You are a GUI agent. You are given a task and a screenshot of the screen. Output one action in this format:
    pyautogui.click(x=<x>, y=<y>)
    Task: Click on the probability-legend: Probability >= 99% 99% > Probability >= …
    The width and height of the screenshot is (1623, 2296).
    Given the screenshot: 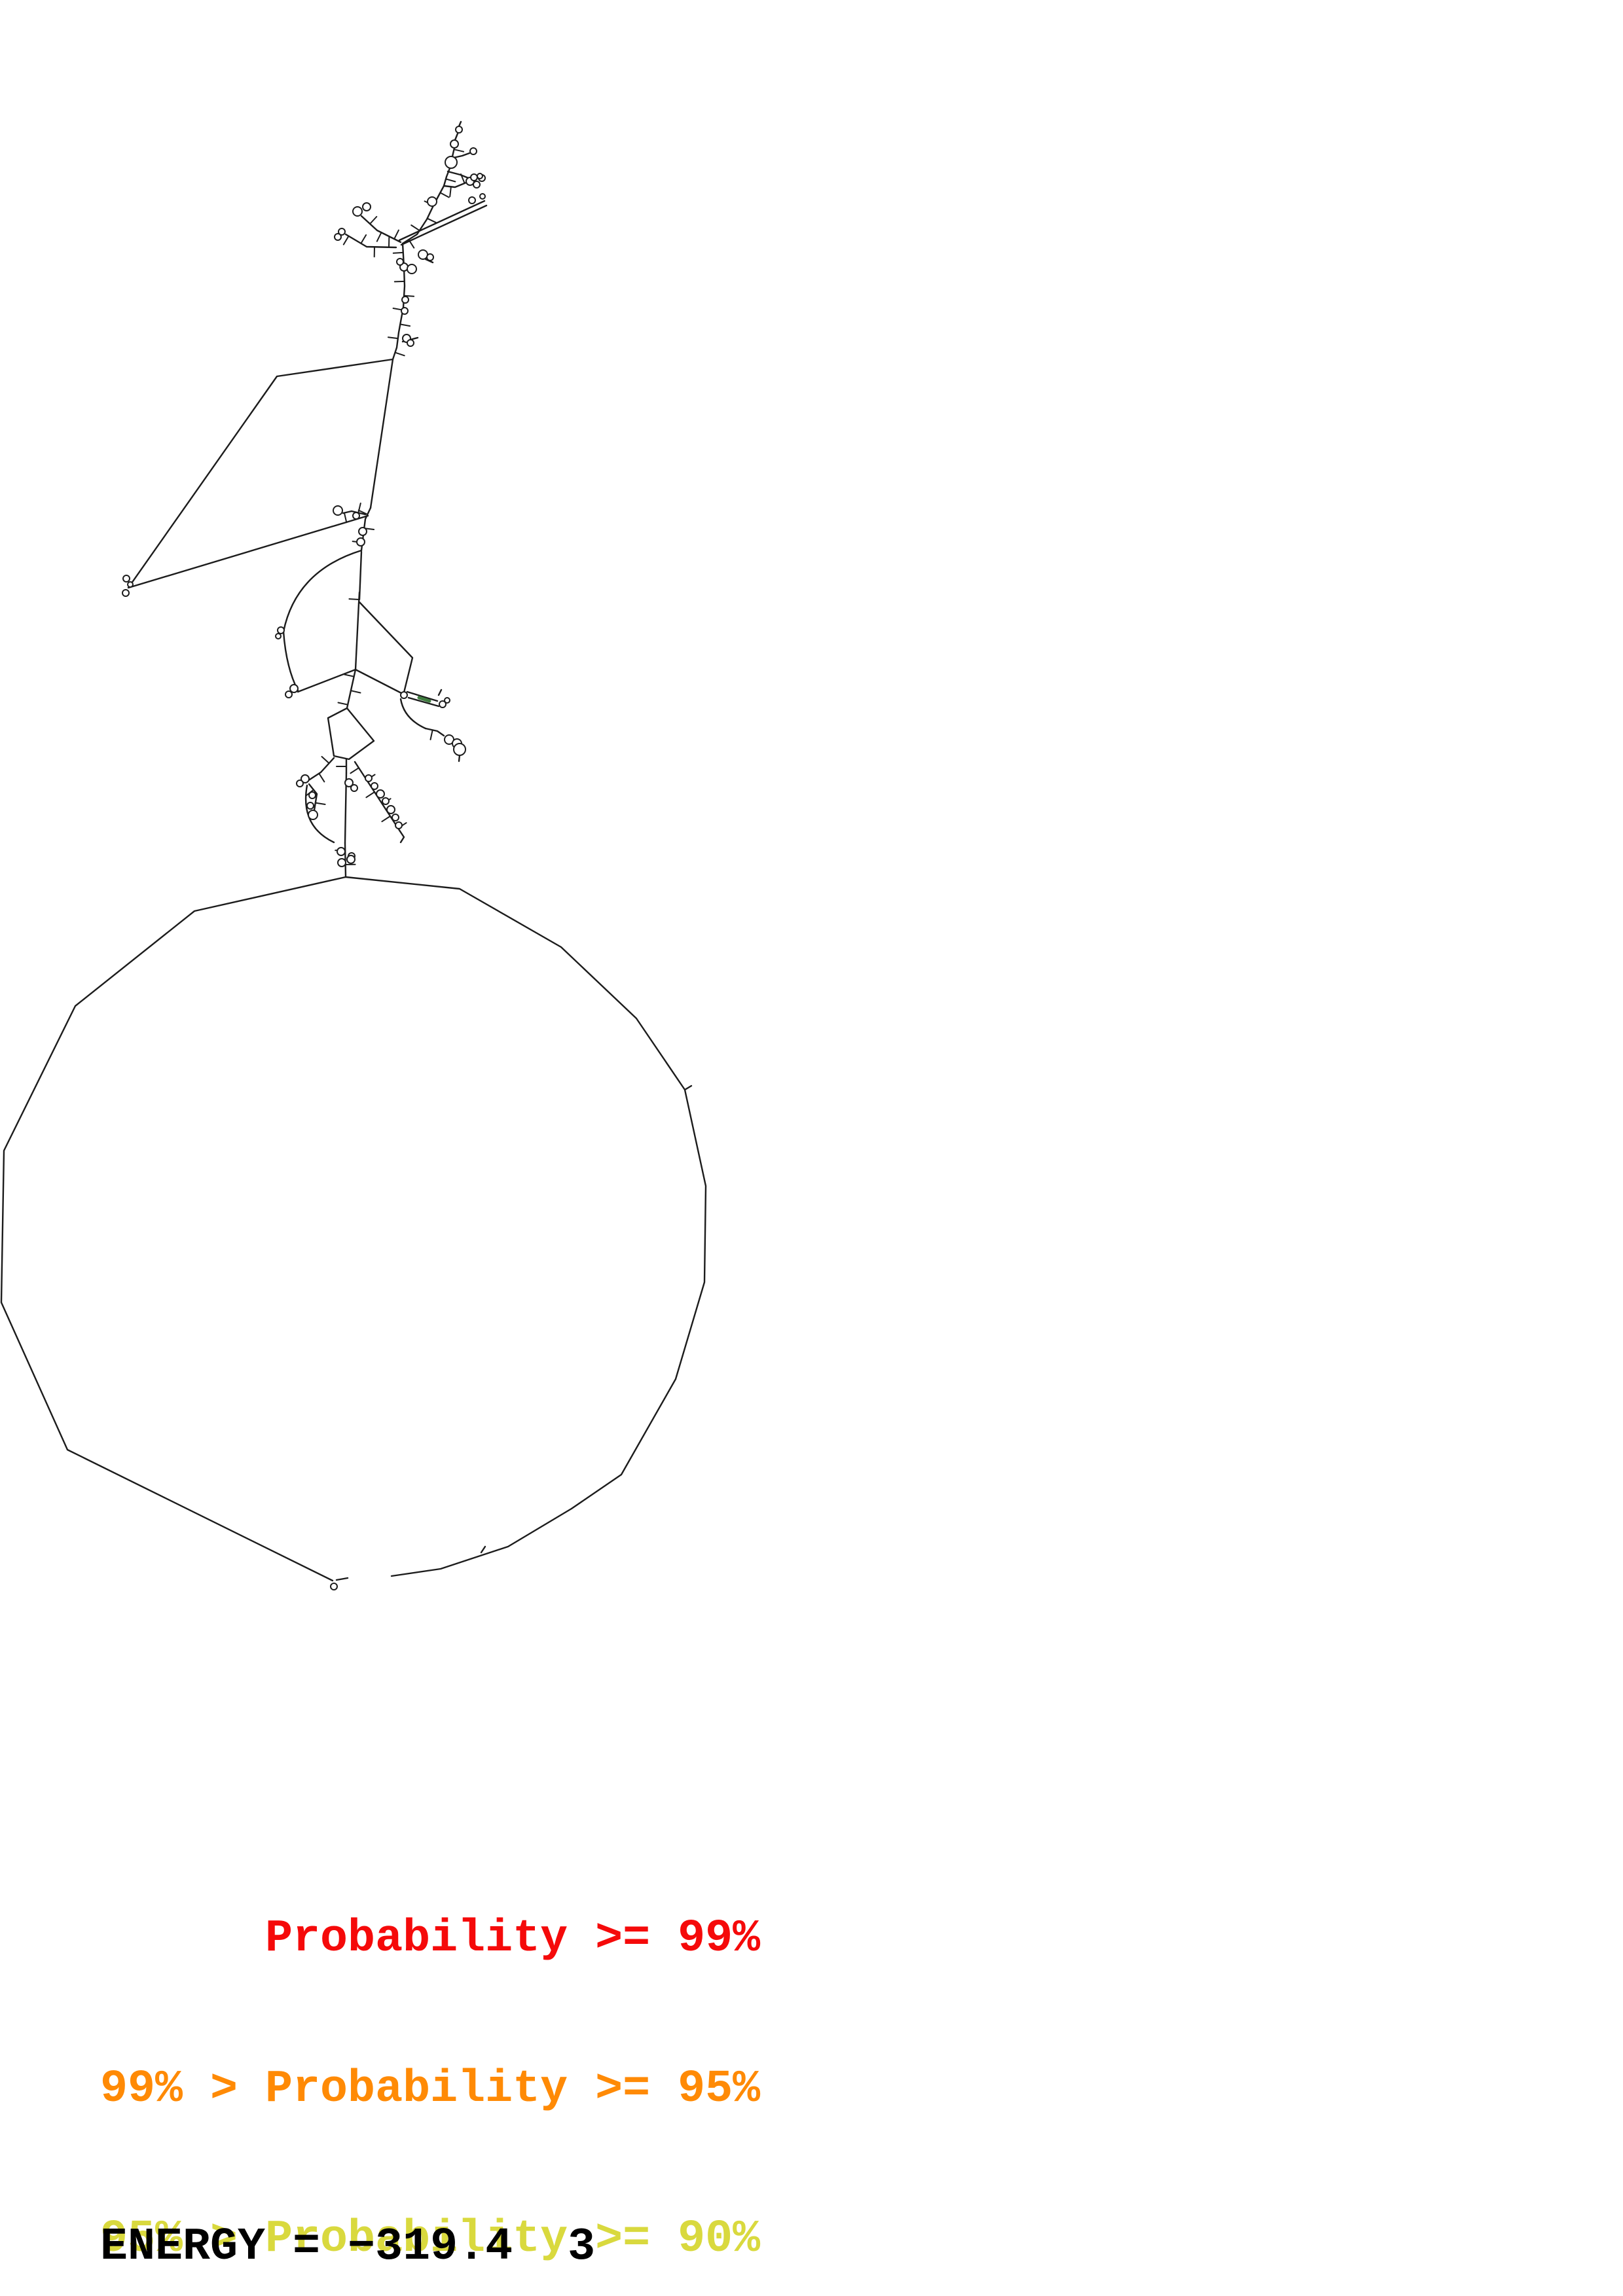 What is the action you would take?
    pyautogui.click(x=430, y=2055)
    